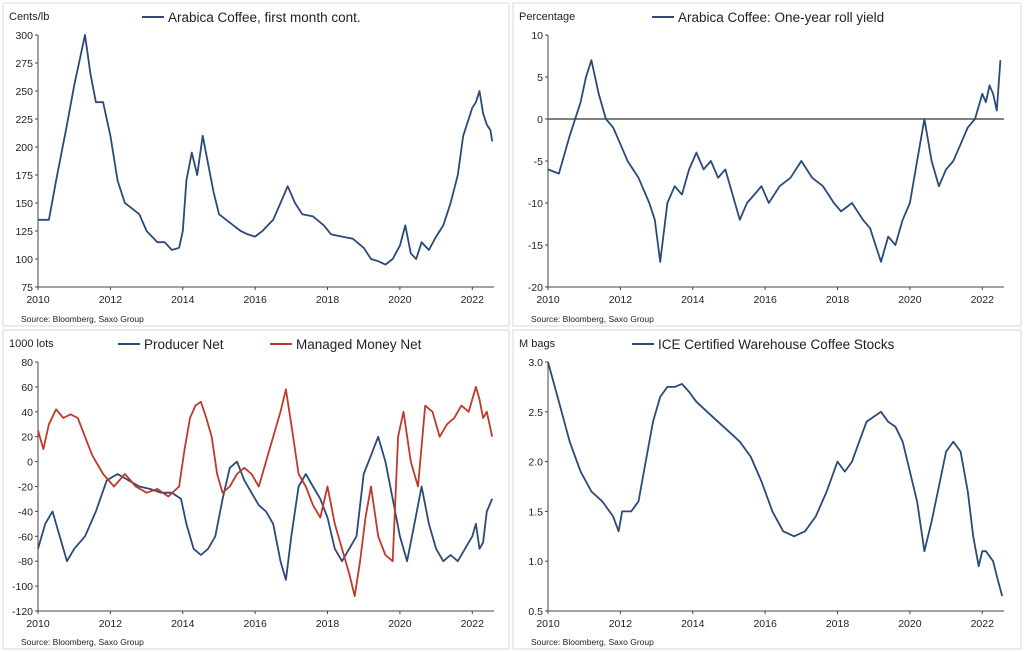  What do you see at coordinates (24, 148) in the screenshot?
I see `y-tick-label: 200` at bounding box center [24, 148].